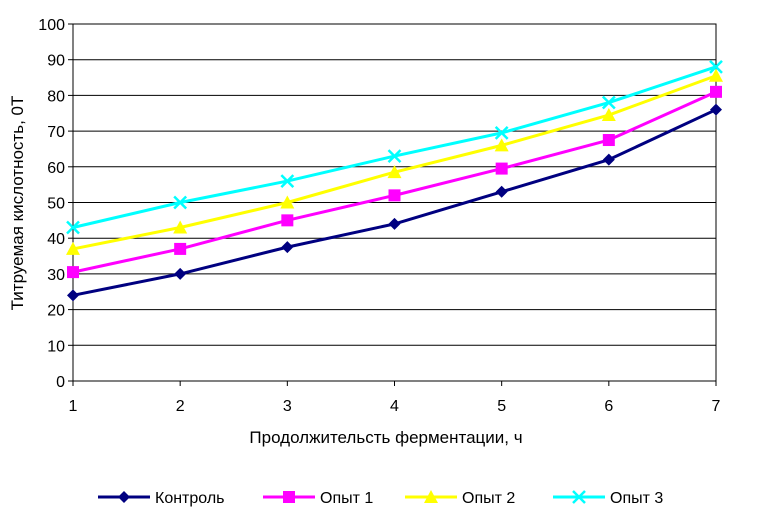 This screenshot has width=768, height=531. What do you see at coordinates (608, 406) in the screenshot?
I see `x-tick-label: 6` at bounding box center [608, 406].